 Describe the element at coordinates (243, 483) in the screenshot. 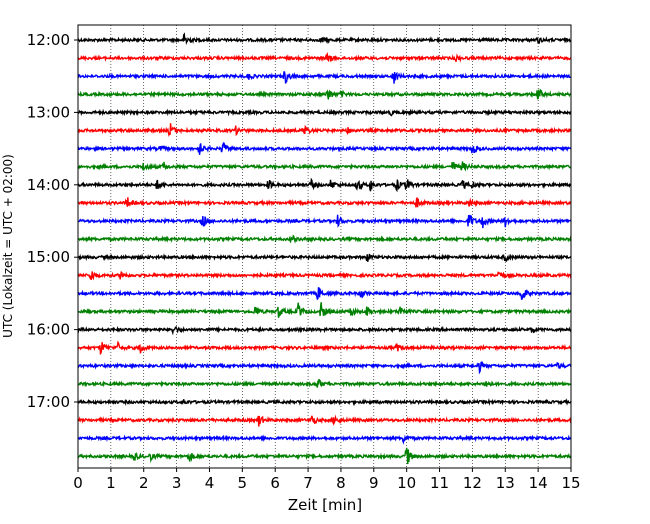

I see `x-tick-label: 5` at that location.